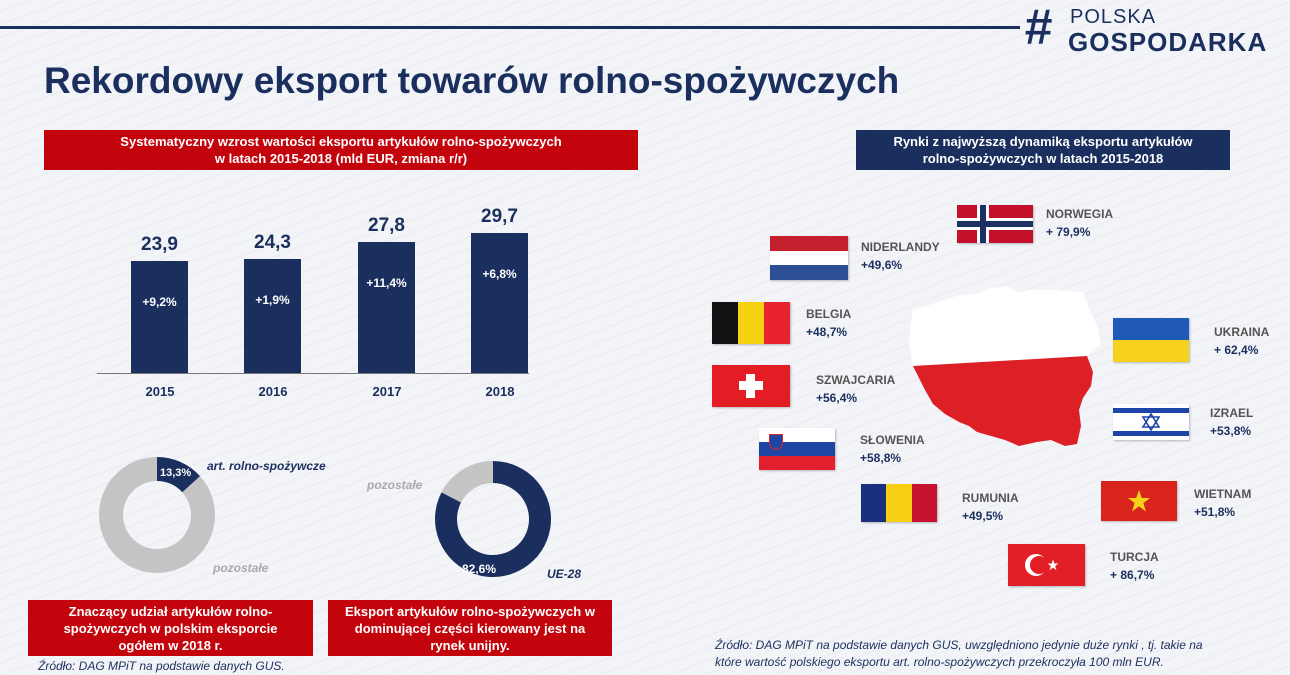  I want to click on donut1-label-rest: pozostałe, so click(241, 568).